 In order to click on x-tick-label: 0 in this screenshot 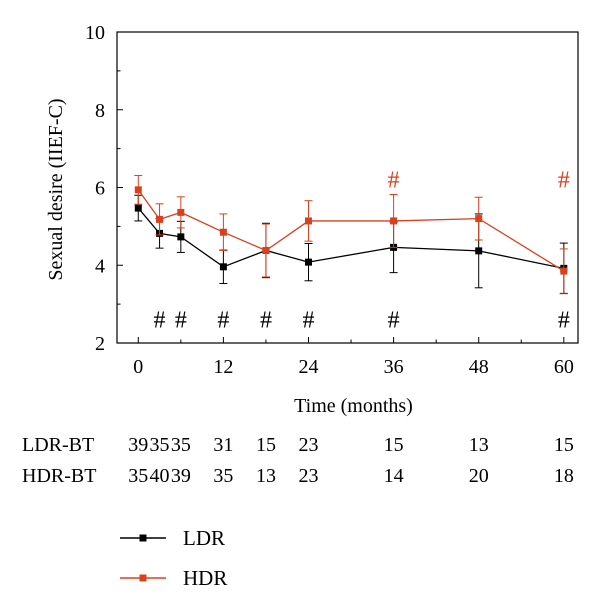, I will do `click(138, 367)`.